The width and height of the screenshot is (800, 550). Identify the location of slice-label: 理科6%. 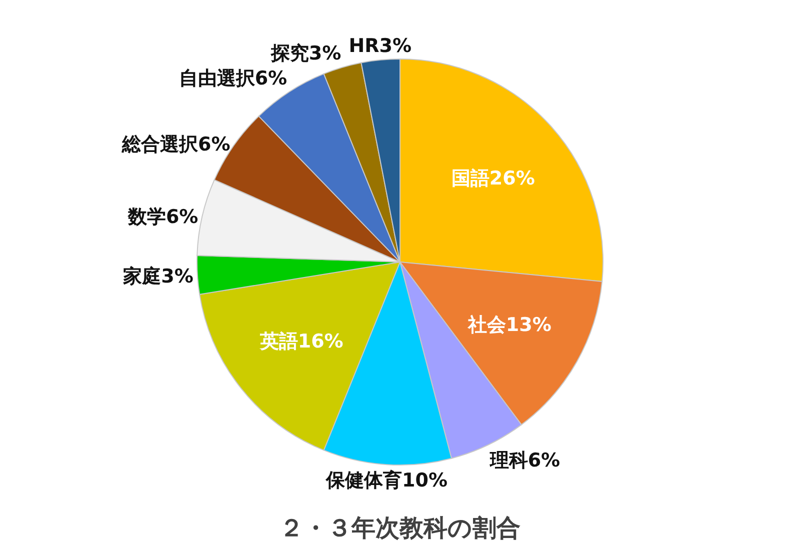
(524, 461).